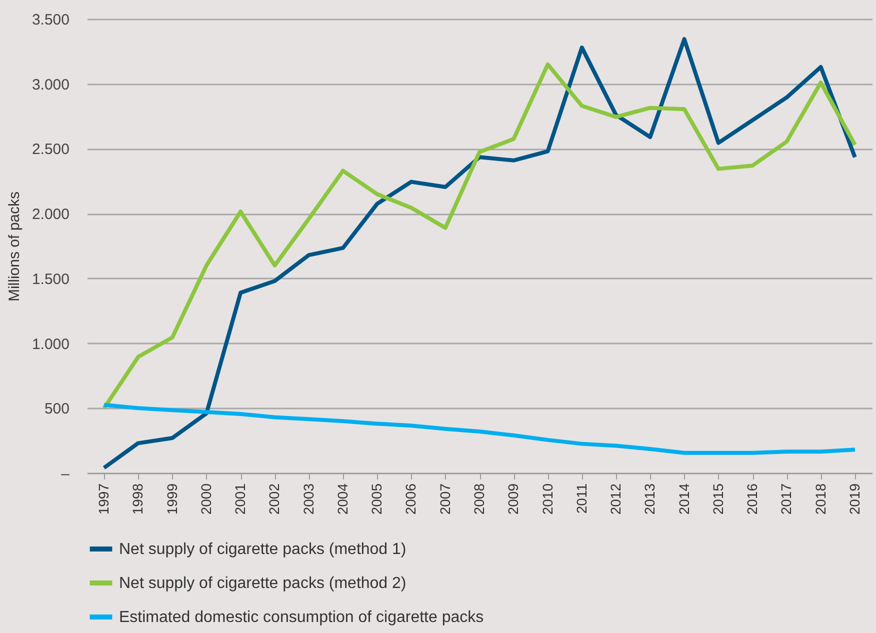 Image resolution: width=876 pixels, height=633 pixels. Describe the element at coordinates (301, 617) in the screenshot. I see `legend-label: Estimated domestic consumption of cigarette packs` at that location.